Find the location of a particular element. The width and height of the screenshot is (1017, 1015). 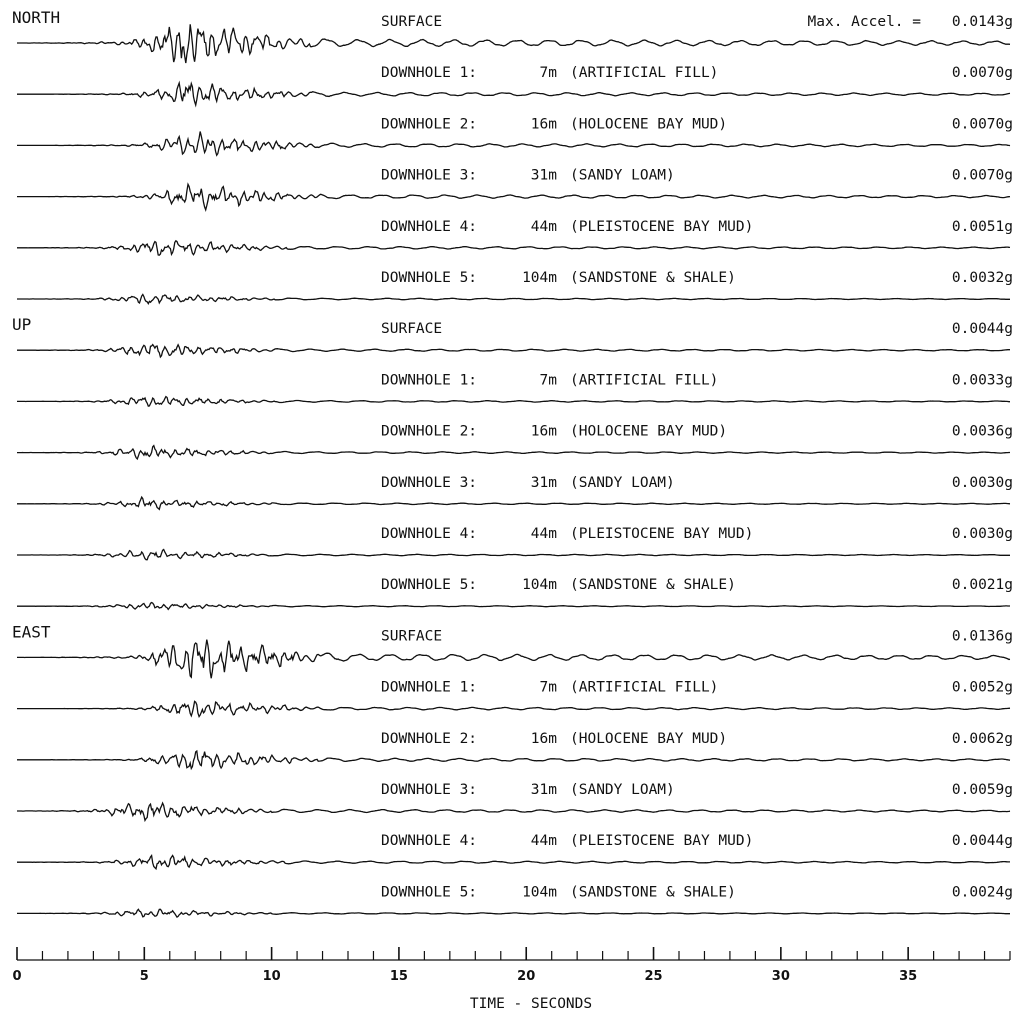

trace-max-accel: 0.0052g is located at coordinates (982, 688).